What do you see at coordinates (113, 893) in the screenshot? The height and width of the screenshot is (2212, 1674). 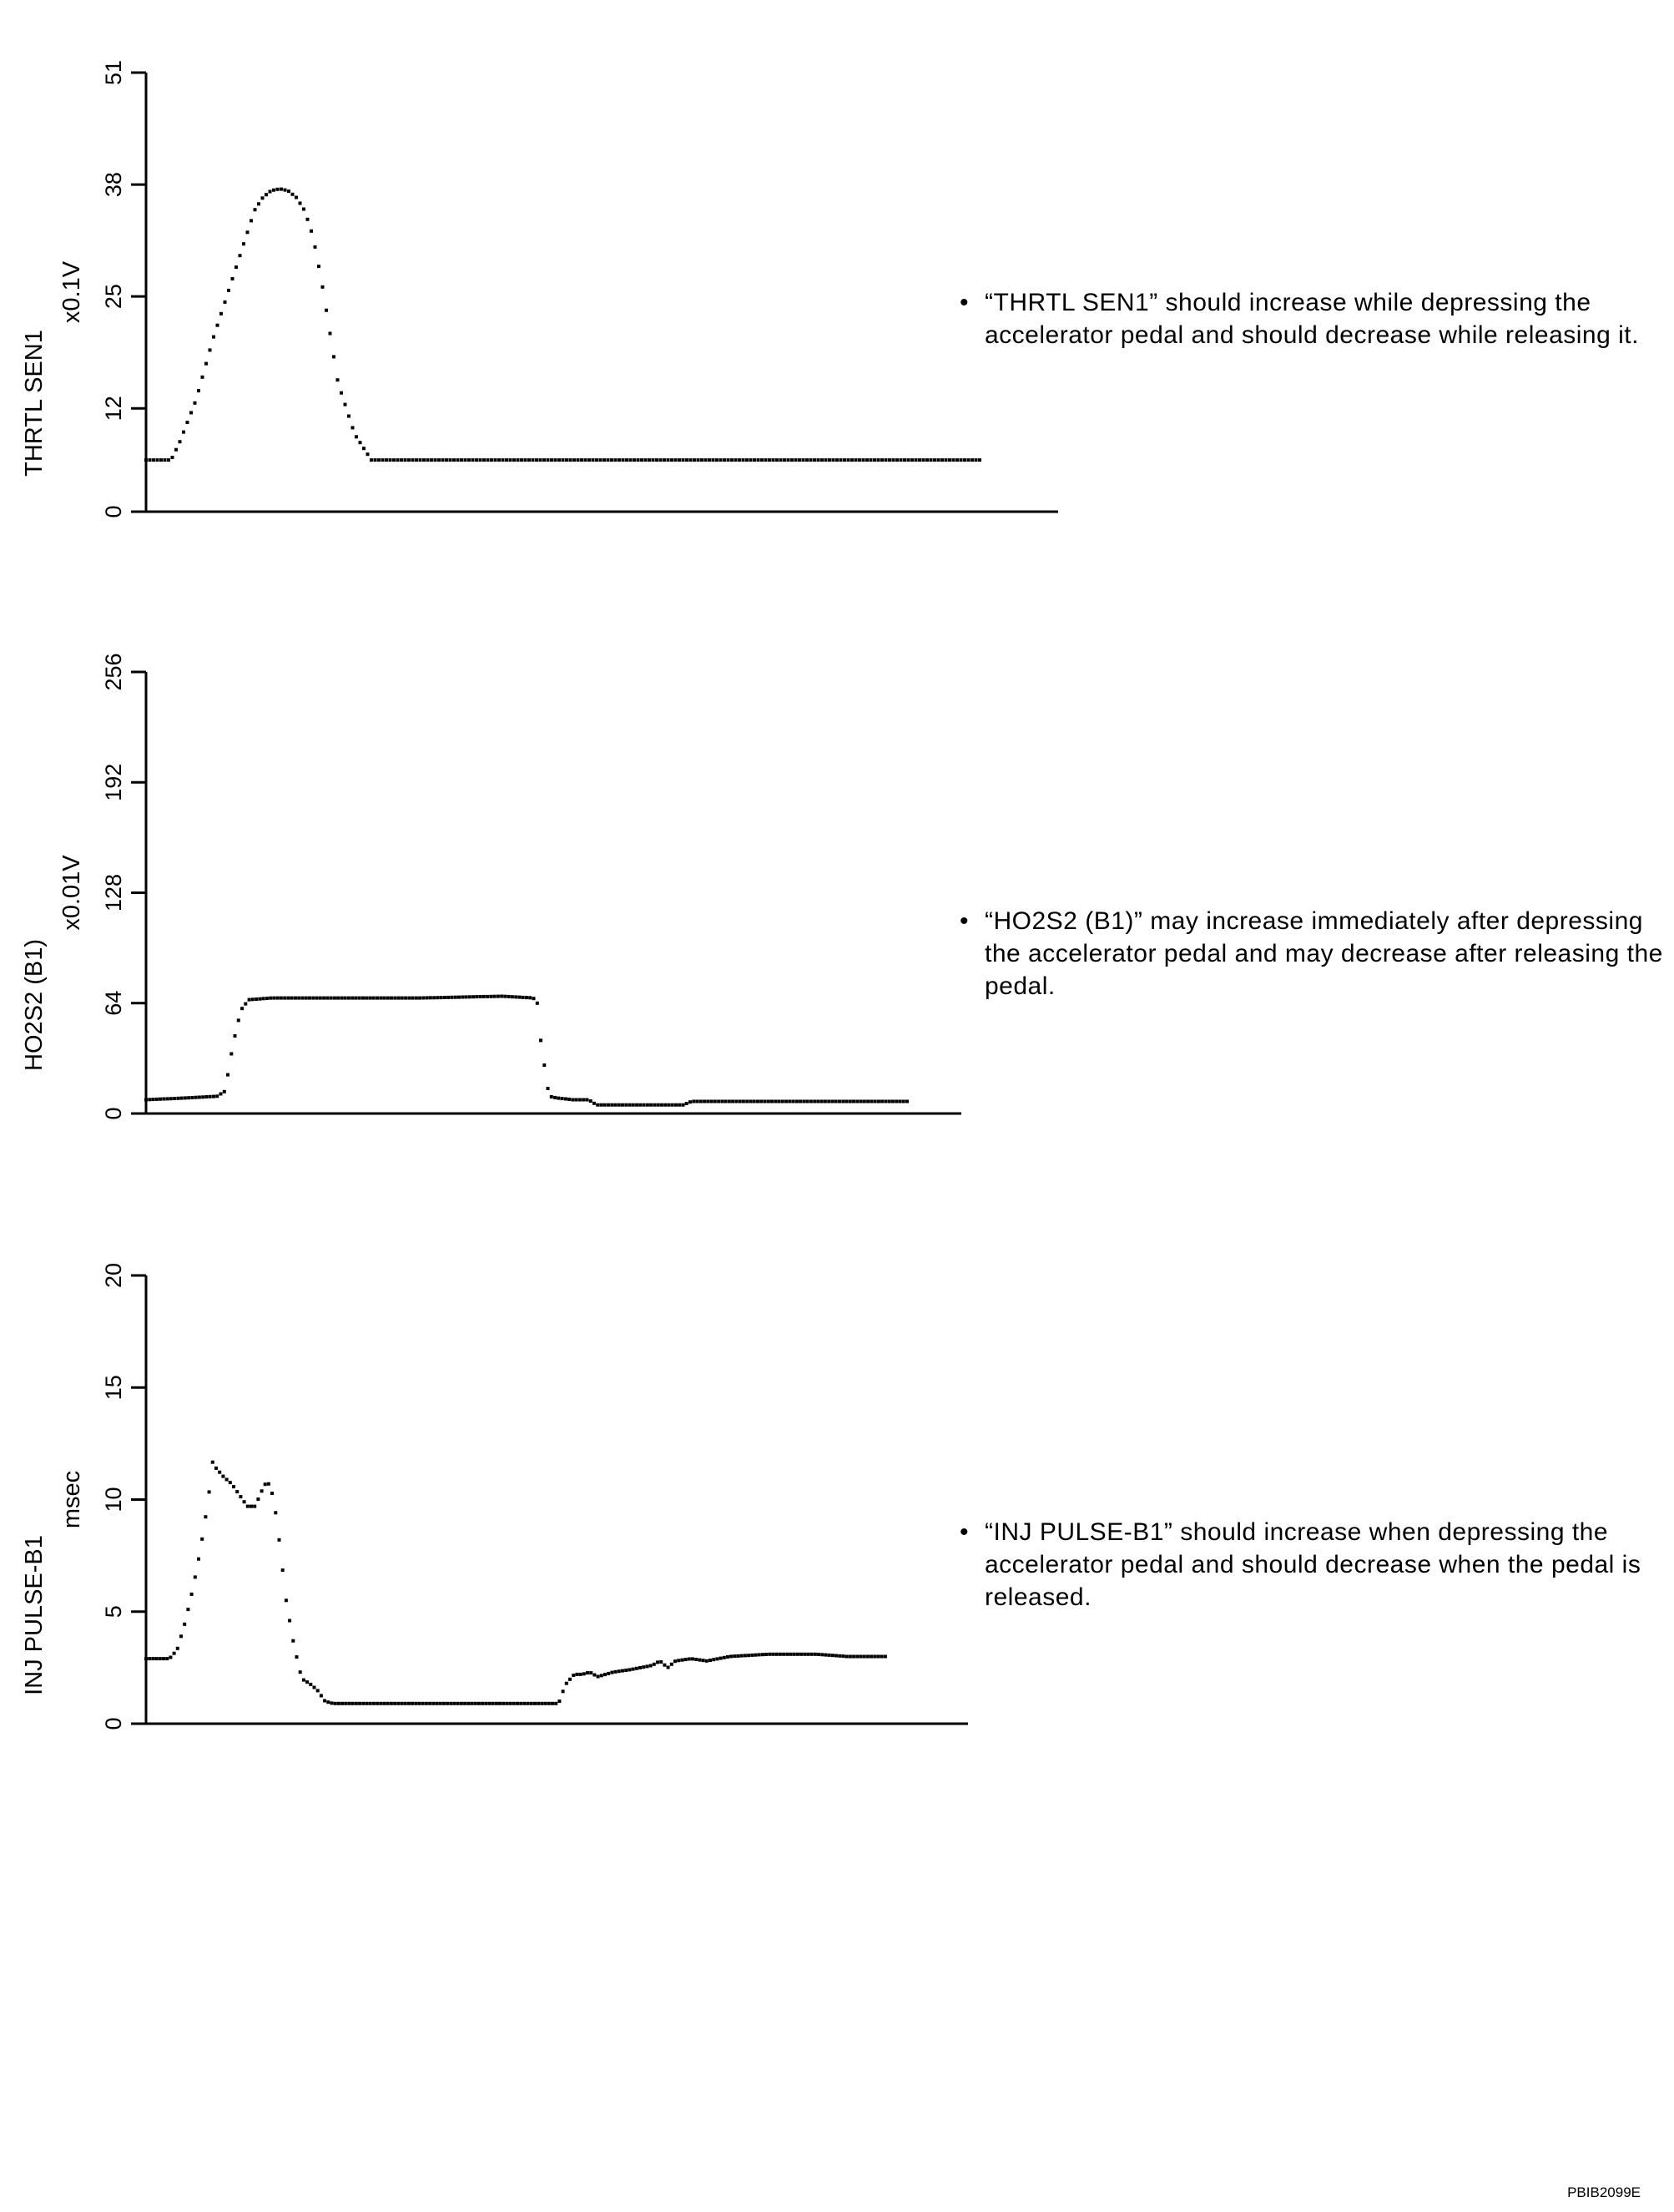 I see `y-tick-label: 128` at bounding box center [113, 893].